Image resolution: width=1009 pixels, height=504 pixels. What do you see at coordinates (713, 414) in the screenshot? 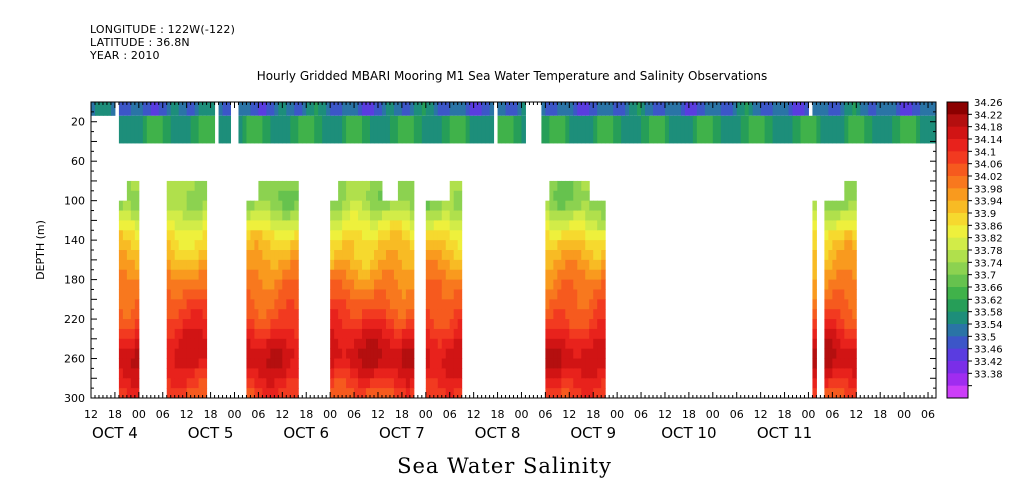
I see `x-tick-label: 00` at bounding box center [713, 414].